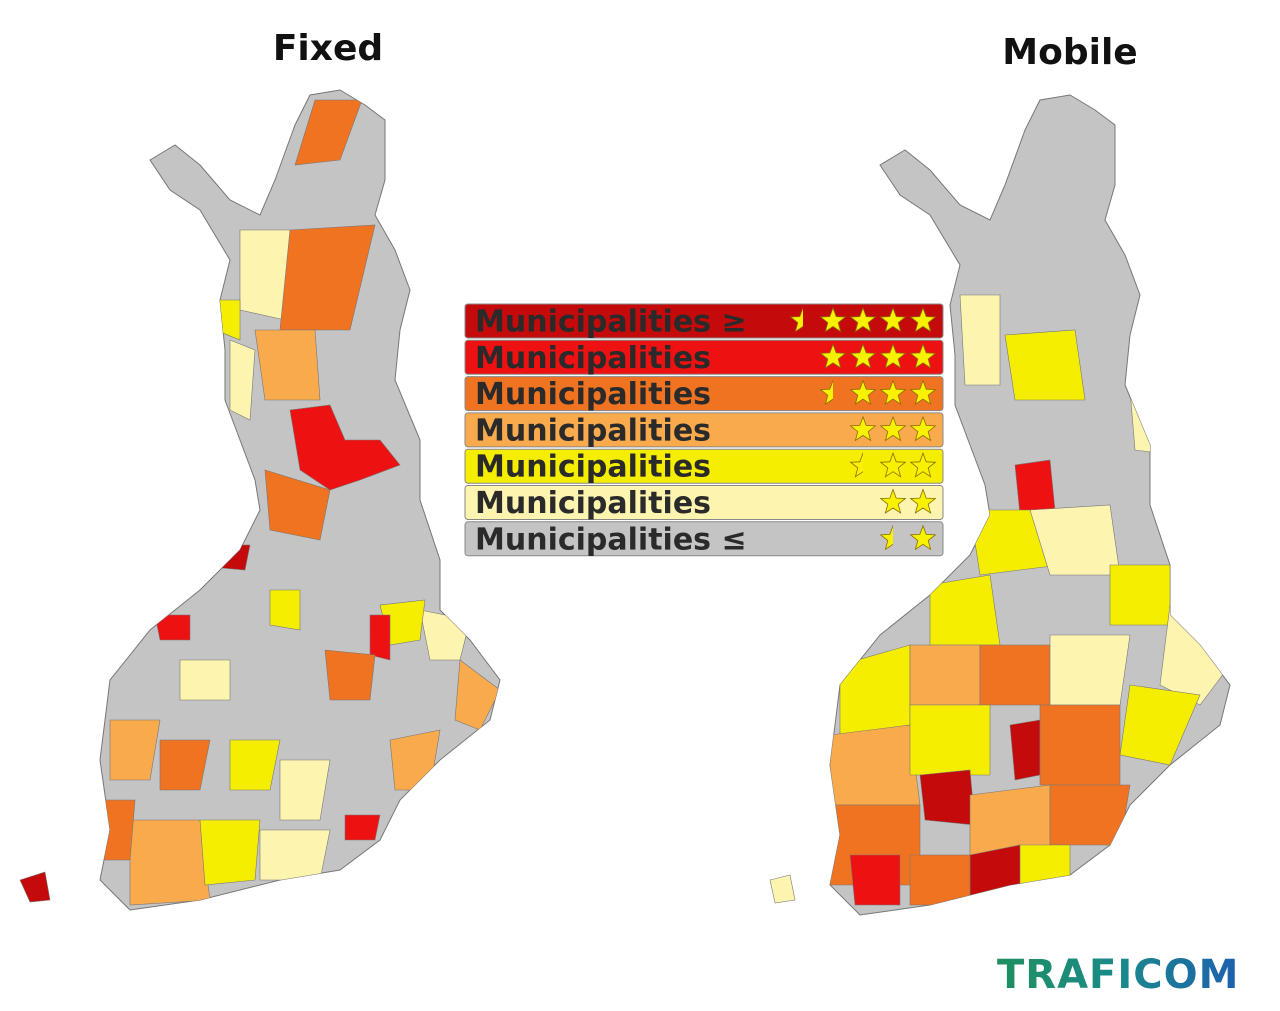  I want to click on map-title: Fixed, so click(328, 48).